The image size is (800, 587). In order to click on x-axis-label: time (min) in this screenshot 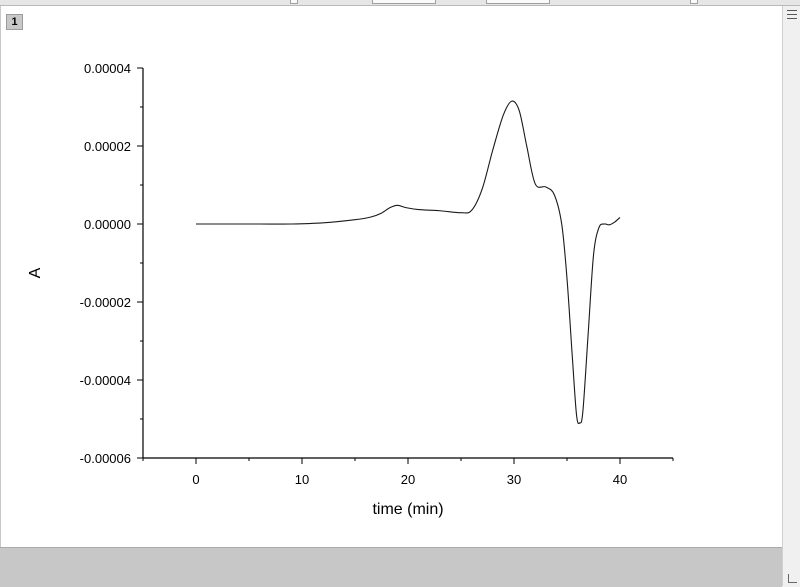, I will do `click(407, 509)`.